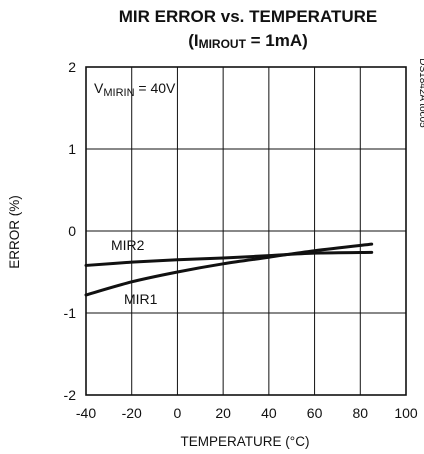 The height and width of the screenshot is (454, 424). Describe the element at coordinates (72, 67) in the screenshot. I see `y-tick-label: 2` at that location.